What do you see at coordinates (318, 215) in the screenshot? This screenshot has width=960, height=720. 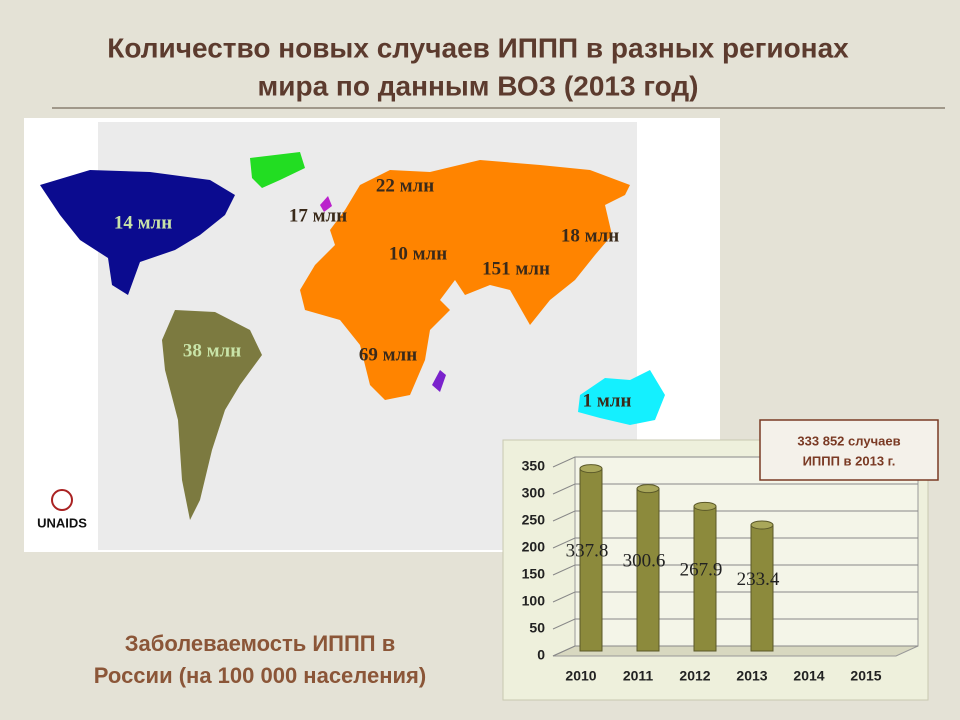 I see `map-label: 17 млн` at bounding box center [318, 215].